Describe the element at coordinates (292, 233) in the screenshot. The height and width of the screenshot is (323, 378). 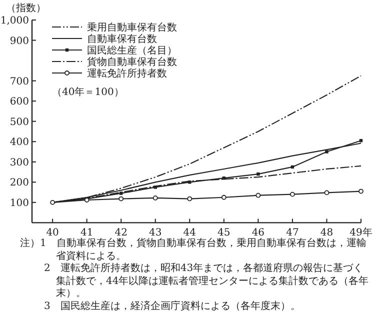
I see `x-tick-label: 47` at that location.